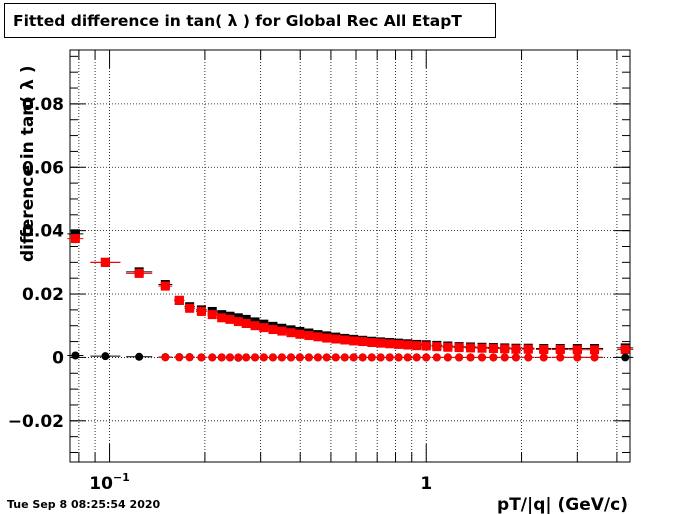 This screenshot has width=700, height=514. I want to click on y-axis-title: difference in tan( λ ), so click(28, 163).